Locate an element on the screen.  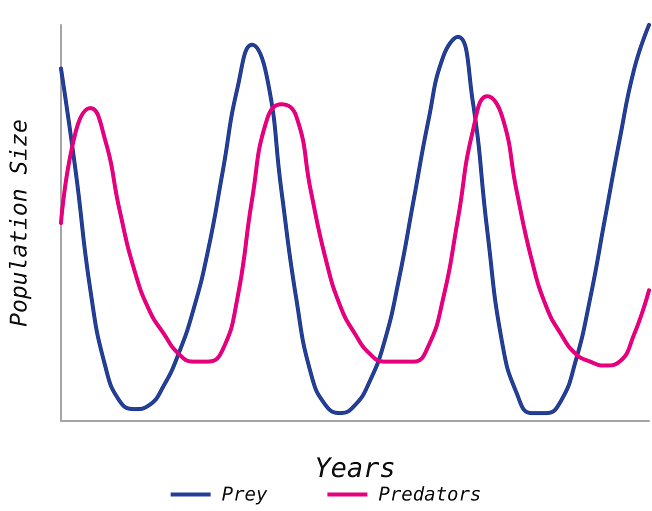
x-axis-title: Years is located at coordinates (355, 468).